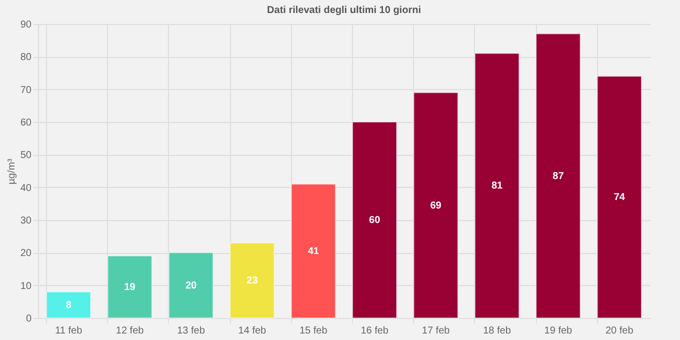 This screenshot has width=680, height=340. Describe the element at coordinates (26, 156) in the screenshot. I see `y-tick-label: 50` at that location.